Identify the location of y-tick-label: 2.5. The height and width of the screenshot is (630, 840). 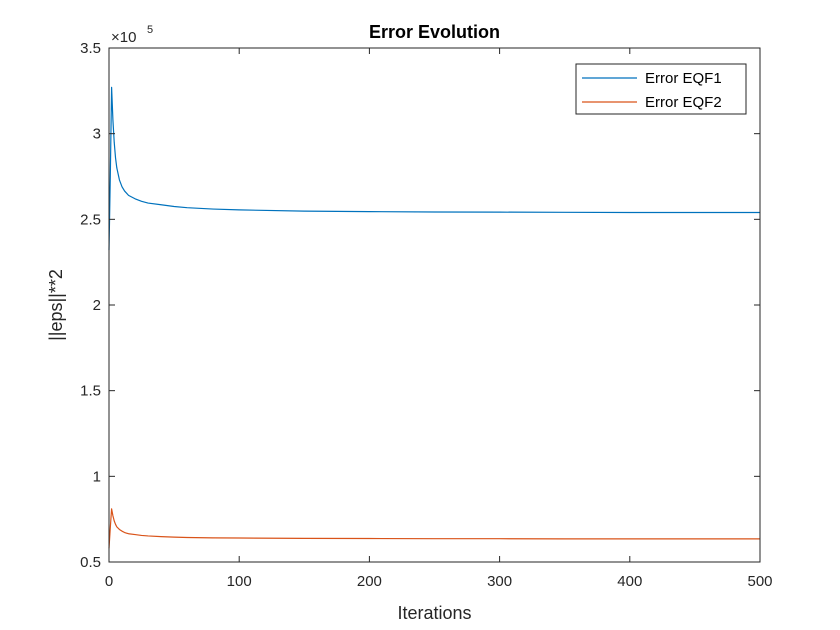
(90, 219).